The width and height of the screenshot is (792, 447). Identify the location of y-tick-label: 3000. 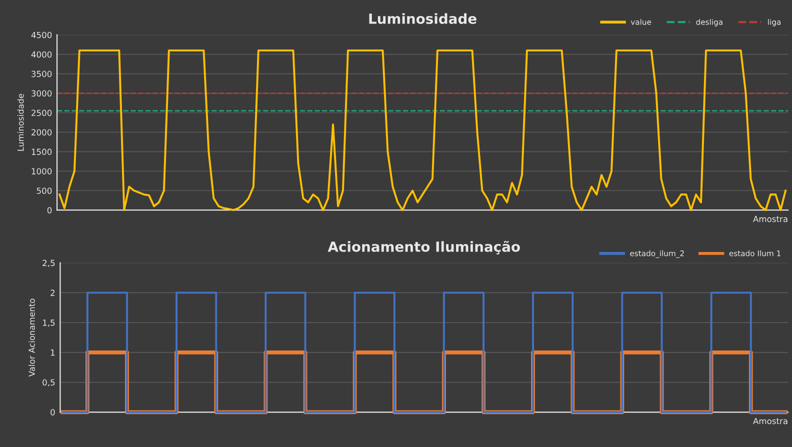
(42, 93).